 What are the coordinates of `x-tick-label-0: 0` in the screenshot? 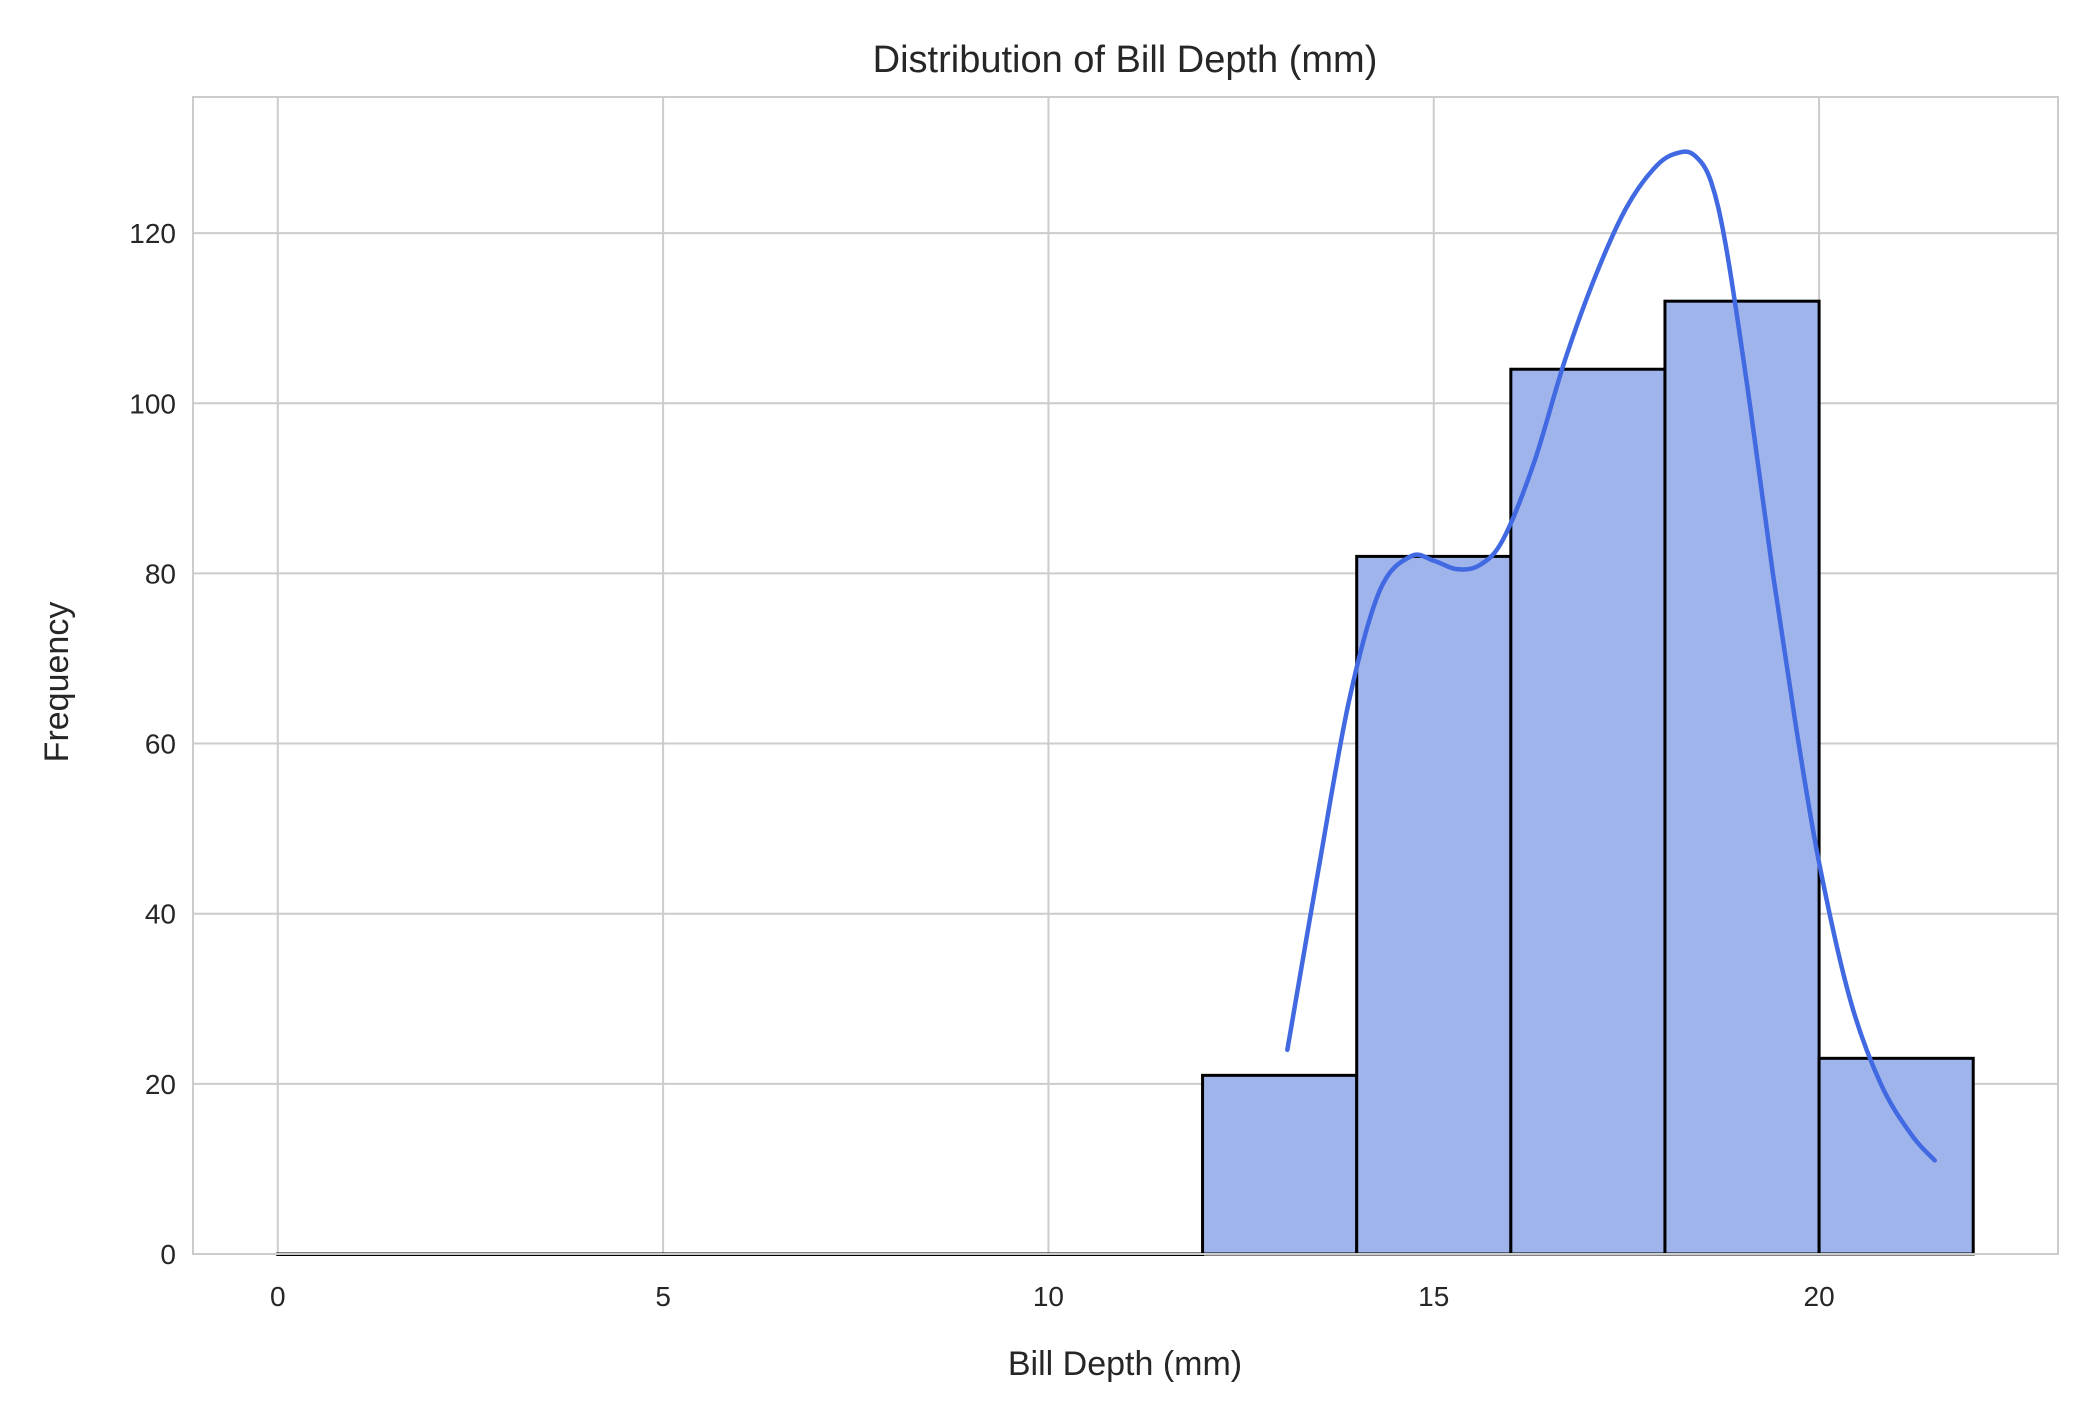 It's located at (278, 1296).